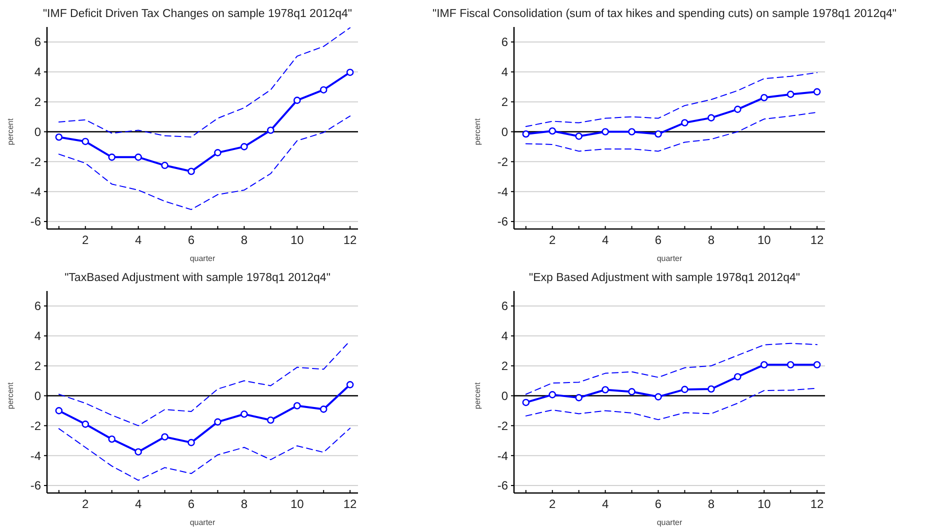 This screenshot has height=531, width=933. Describe the element at coordinates (197, 14) in the screenshot. I see `chart-title: "IMF Deficit Driven Tax Changes on sample 1978q1 2012q4"` at that location.